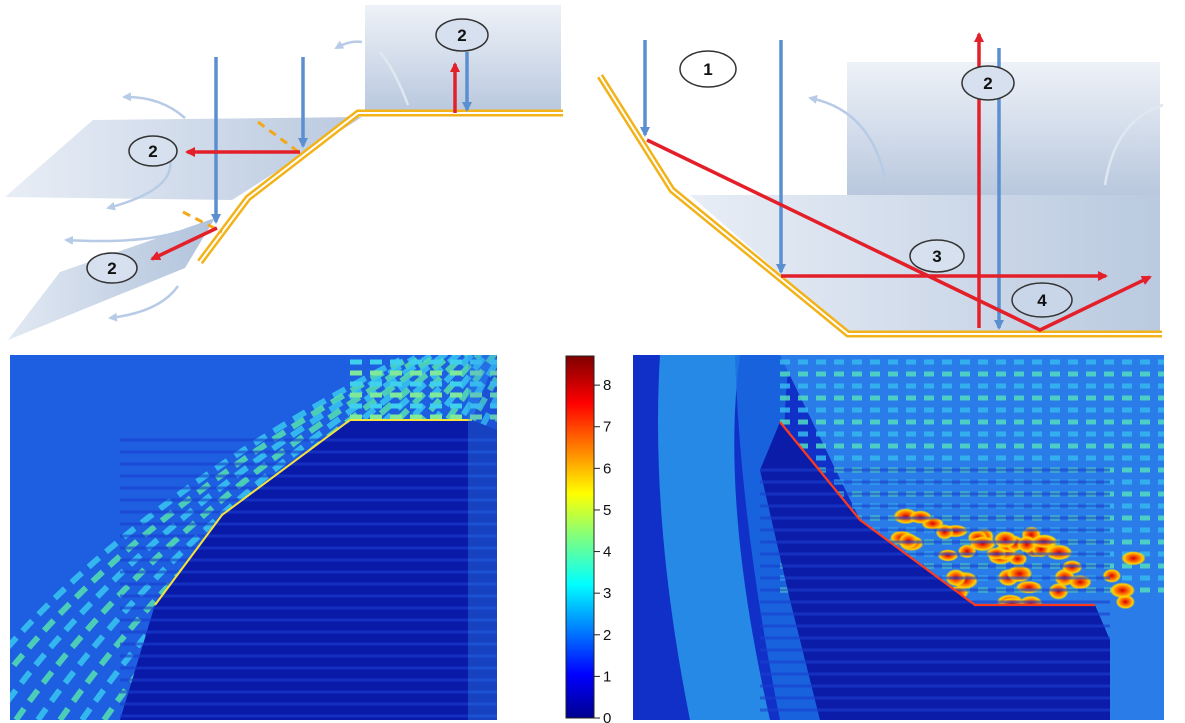 This screenshot has height=723, width=1185. Describe the element at coordinates (607, 468) in the screenshot. I see `colorbar-tick-label: 6` at that location.